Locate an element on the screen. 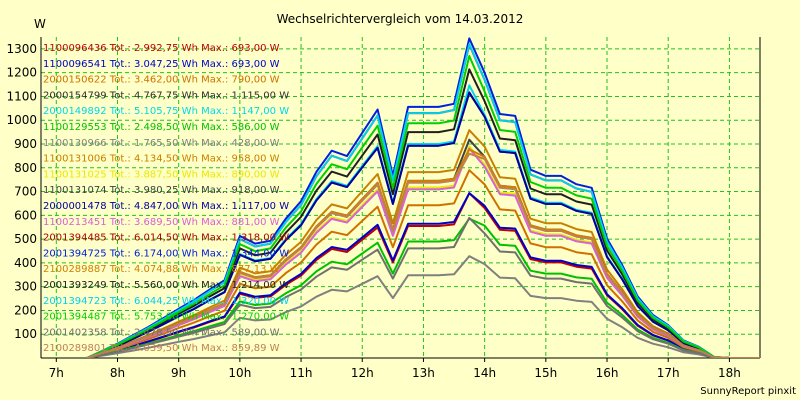 Image resolution: width=800 pixels, height=400 pixels. x-tick-label: 16h is located at coordinates (607, 373).